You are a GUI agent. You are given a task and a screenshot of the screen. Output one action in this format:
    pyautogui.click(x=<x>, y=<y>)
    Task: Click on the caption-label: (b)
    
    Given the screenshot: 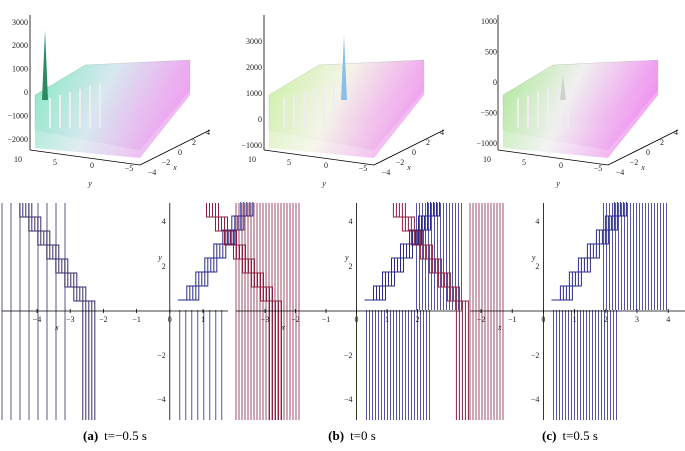 What is the action you would take?
    pyautogui.click(x=336, y=435)
    